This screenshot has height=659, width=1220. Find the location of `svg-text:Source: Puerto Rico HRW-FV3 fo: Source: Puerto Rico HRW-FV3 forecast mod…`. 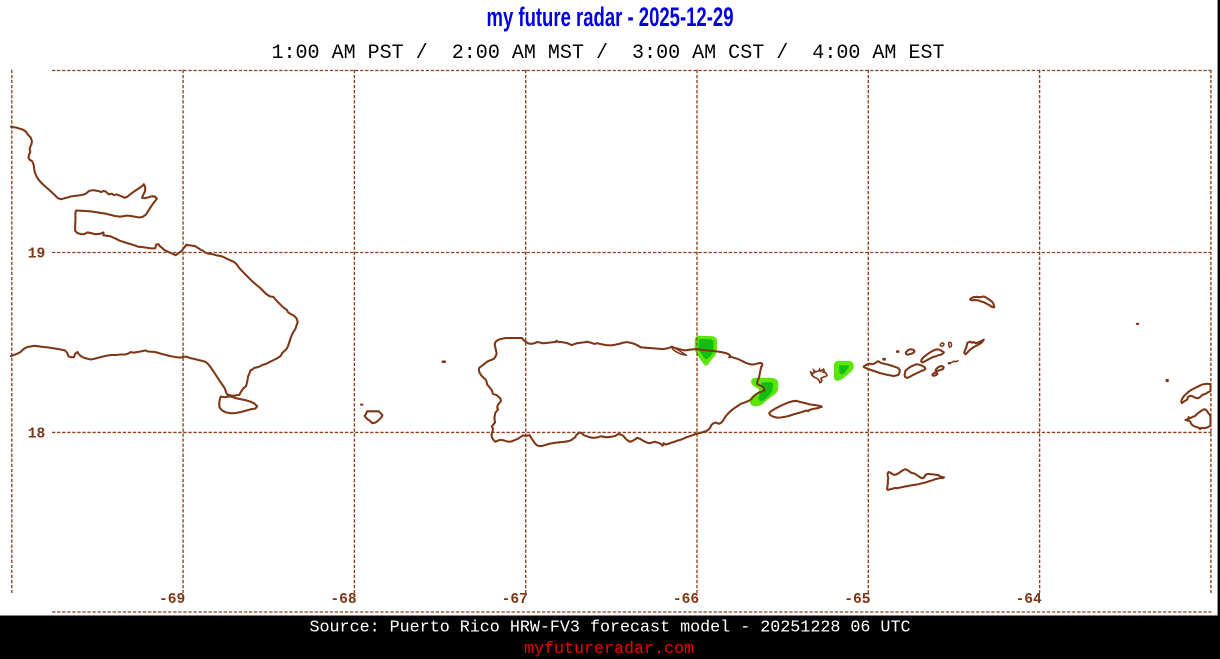

svg-text:Source: Puerto Rico HRW-FV3 fo: Source: Puerto Rico HRW-FV3 forecast mod… is located at coordinates (610, 627).